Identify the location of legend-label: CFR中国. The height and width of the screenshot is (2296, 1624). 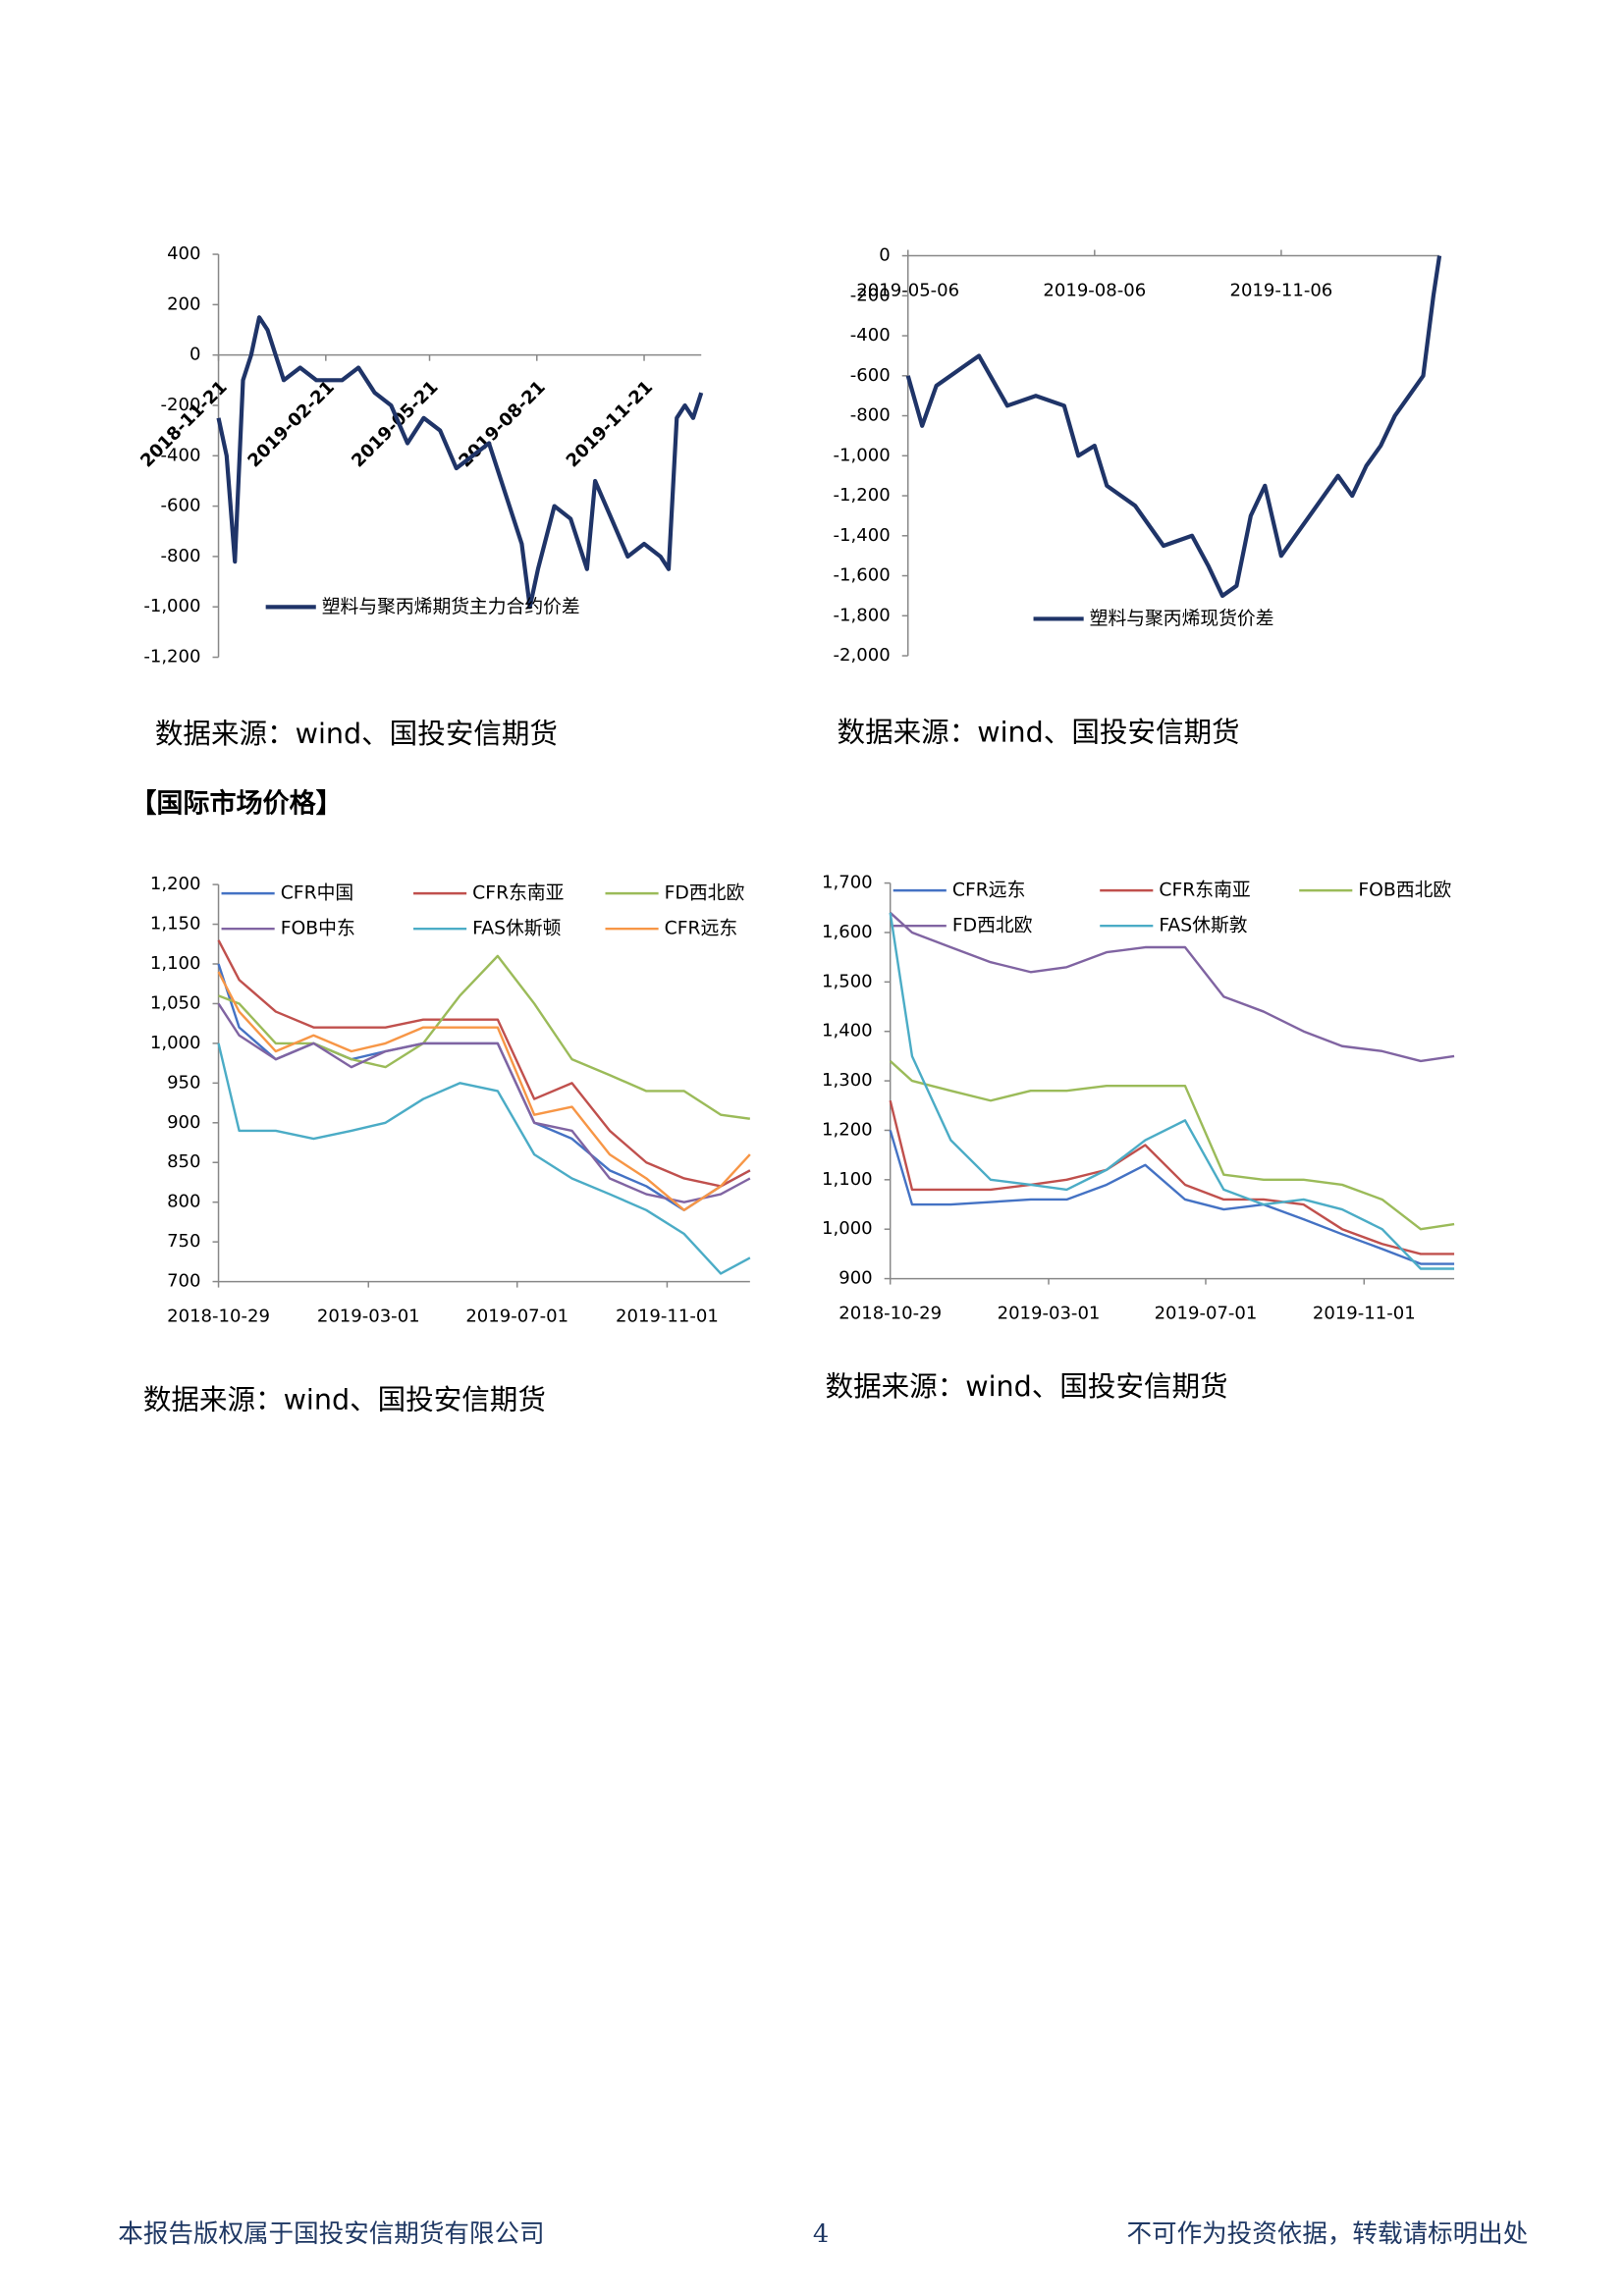
(317, 893).